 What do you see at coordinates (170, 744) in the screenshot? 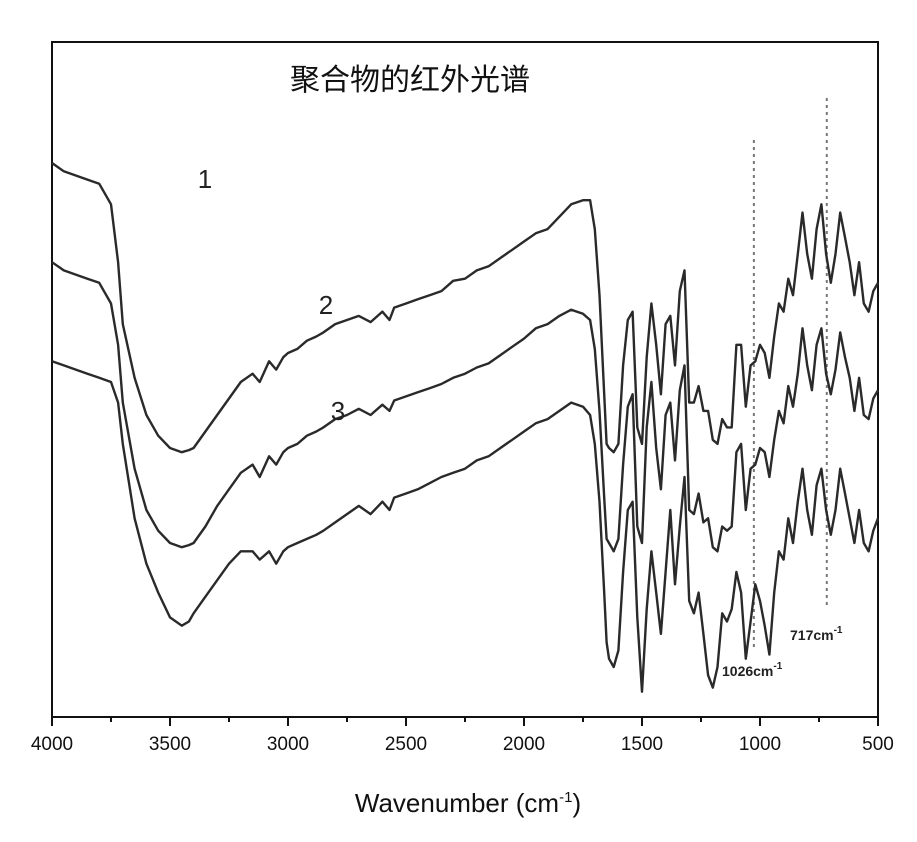
I see `x-tick-label-3500: 3500` at bounding box center [170, 744].